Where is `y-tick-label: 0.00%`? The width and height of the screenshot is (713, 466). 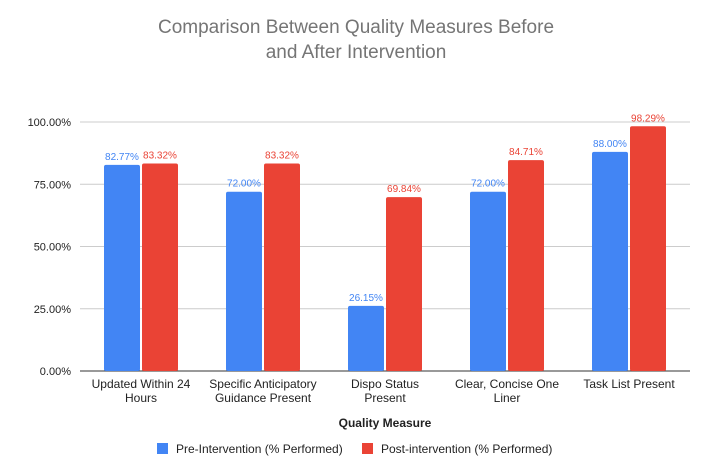
y-tick-label: 0.00% is located at coordinates (55, 372).